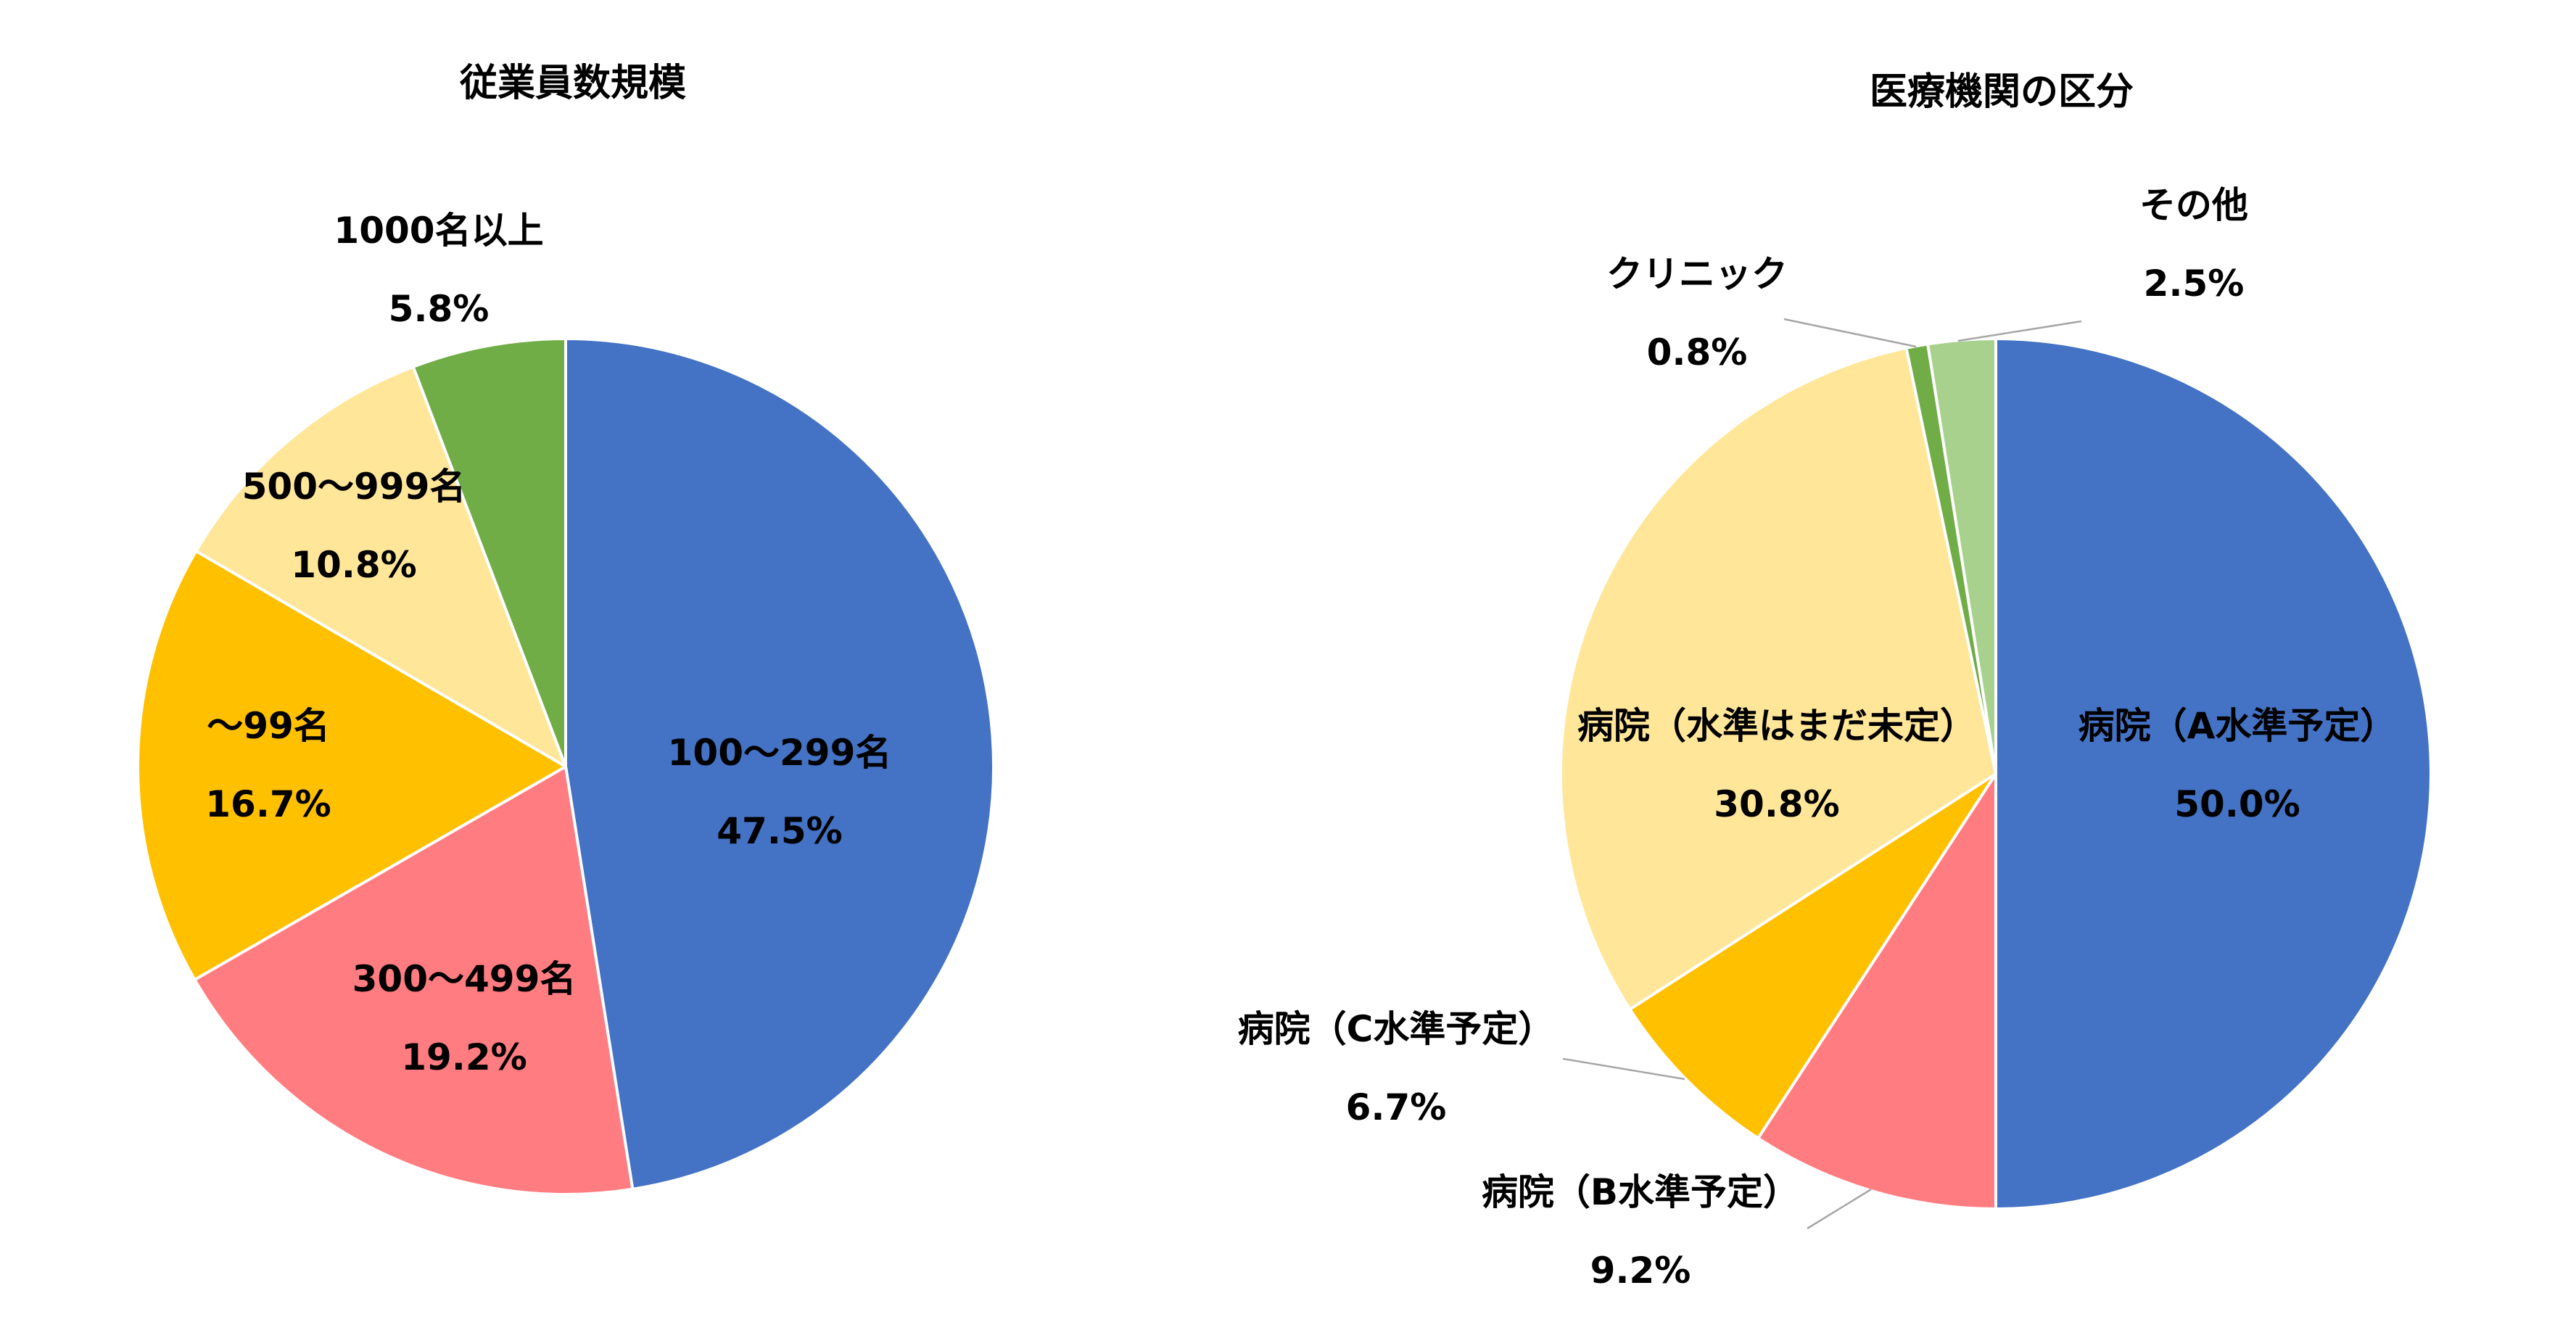 Image resolution: width=2576 pixels, height=1338 pixels. What do you see at coordinates (268, 726) in the screenshot?
I see `slice-category-label: 〜99名` at bounding box center [268, 726].